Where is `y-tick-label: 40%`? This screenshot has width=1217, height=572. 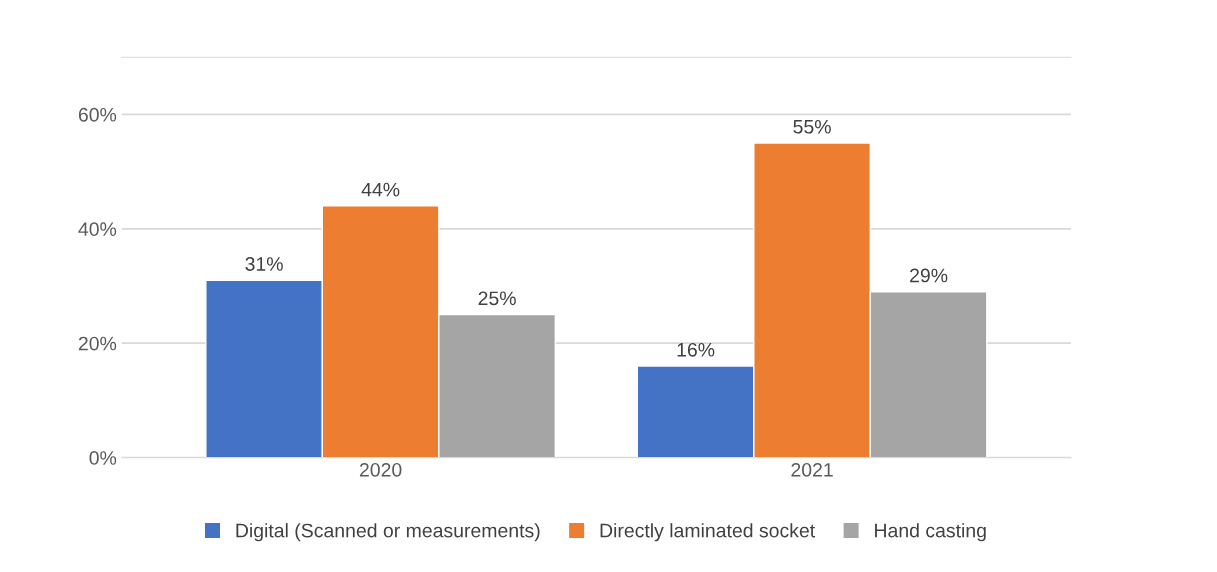
y-tick-label: 40% is located at coordinates (97, 229).